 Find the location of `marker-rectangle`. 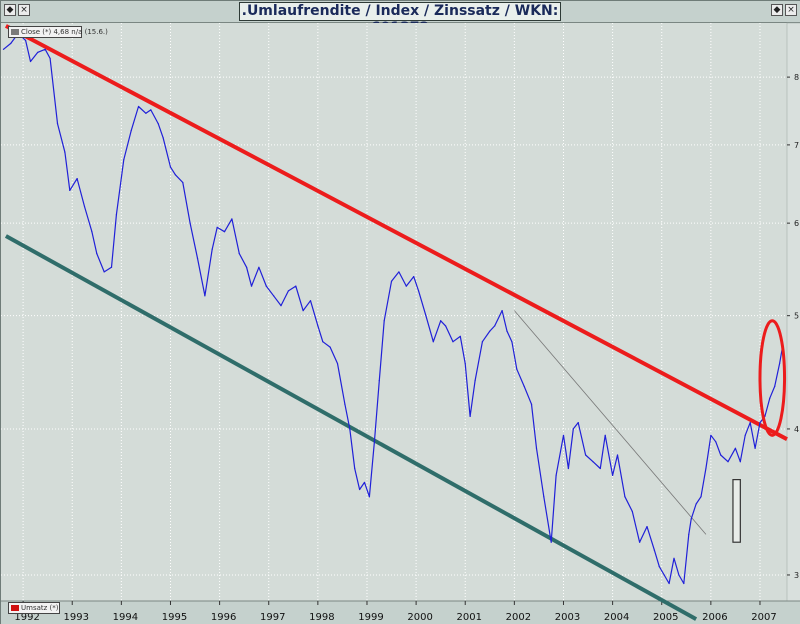

marker-rectangle is located at coordinates (736, 511).